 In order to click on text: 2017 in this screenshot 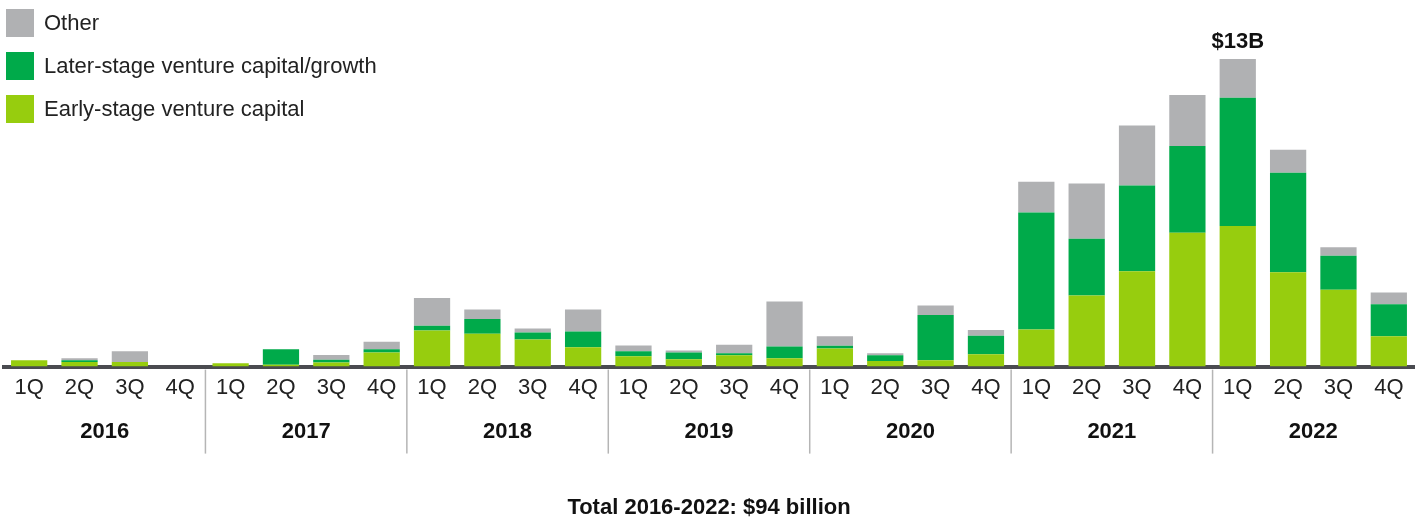, I will do `click(306, 430)`.